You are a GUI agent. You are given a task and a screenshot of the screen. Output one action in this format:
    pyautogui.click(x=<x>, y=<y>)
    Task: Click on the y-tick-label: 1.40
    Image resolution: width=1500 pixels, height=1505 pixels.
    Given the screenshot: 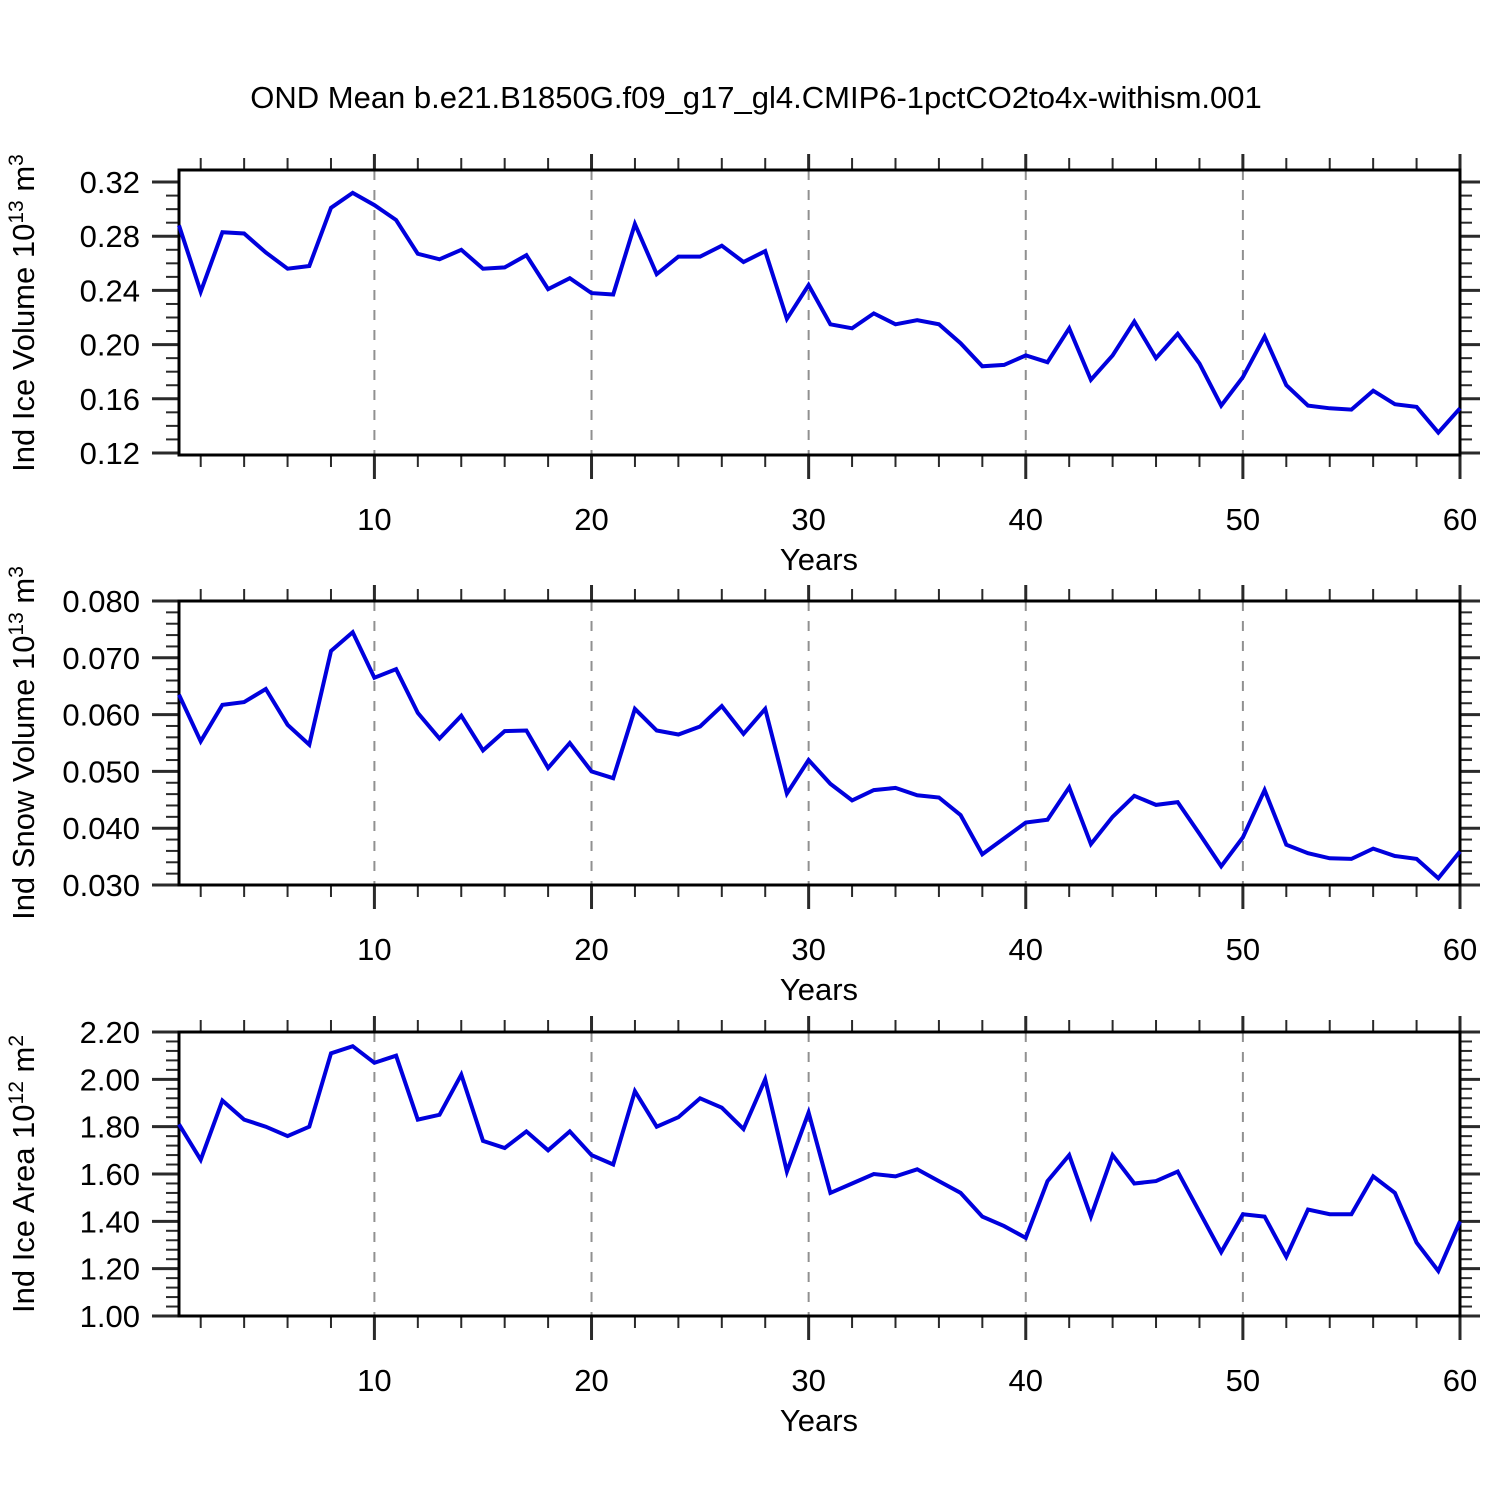 What is the action you would take?
    pyautogui.click(x=110, y=1221)
    